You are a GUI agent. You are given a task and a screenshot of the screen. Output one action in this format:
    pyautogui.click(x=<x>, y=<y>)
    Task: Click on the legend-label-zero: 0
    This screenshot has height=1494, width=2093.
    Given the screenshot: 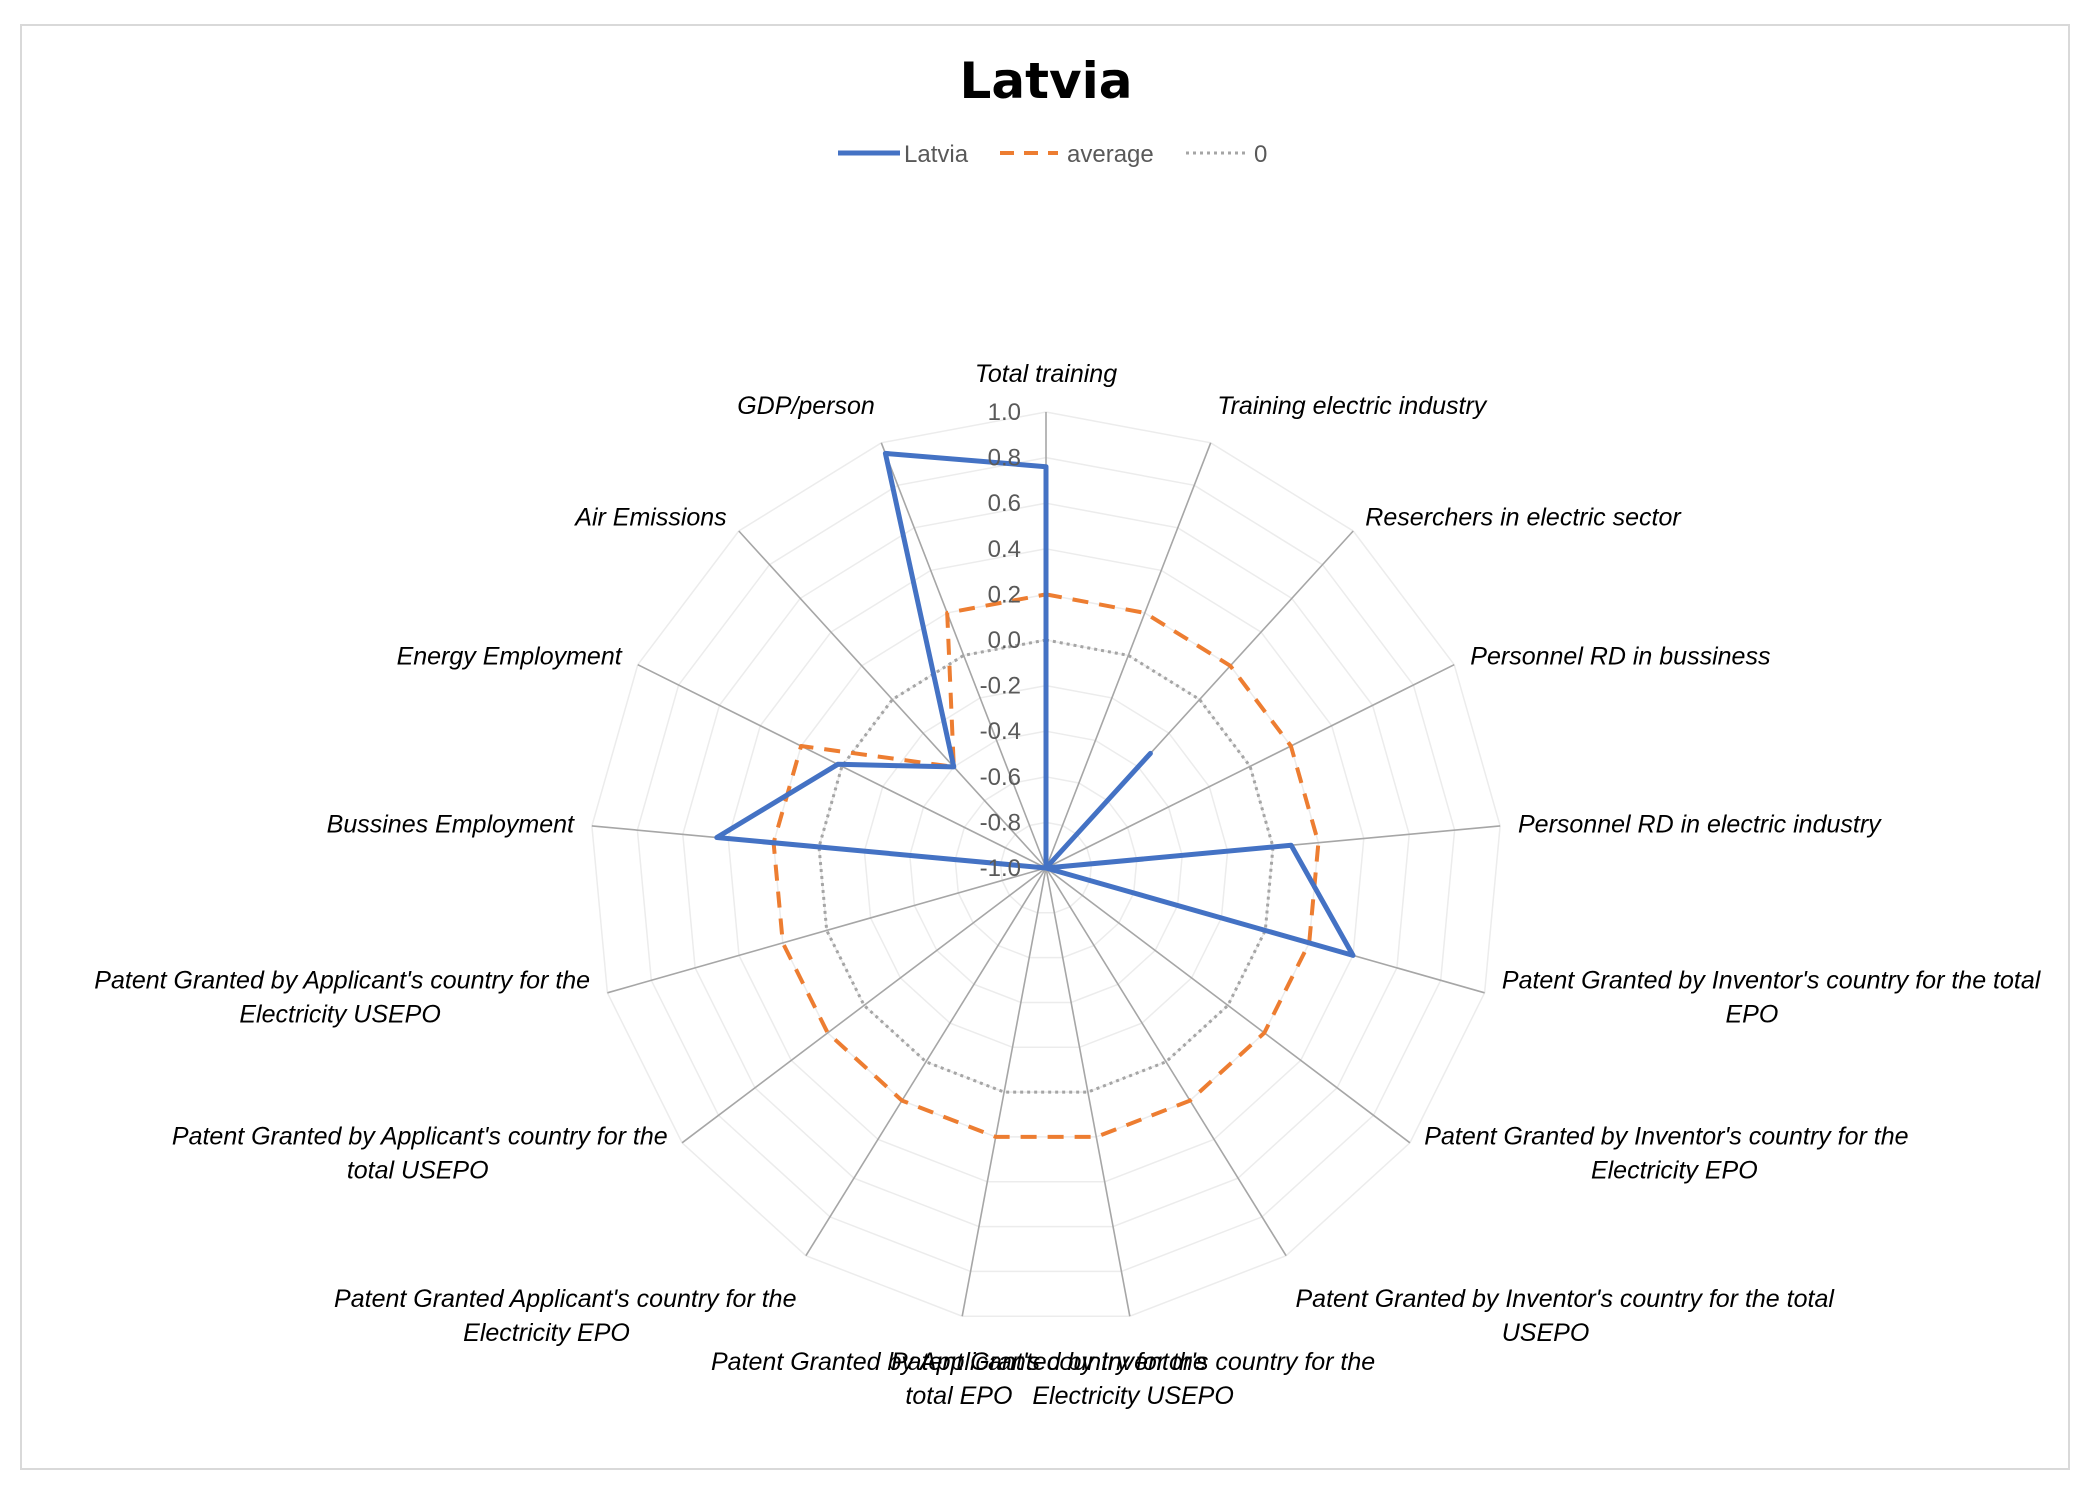 What is the action you would take?
    pyautogui.click(x=1260, y=154)
    